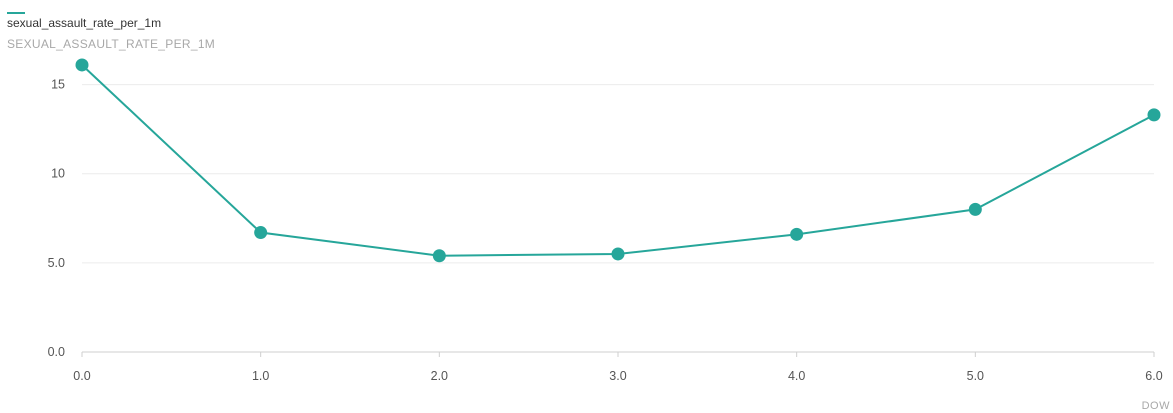 Image resolution: width=1173 pixels, height=413 pixels. I want to click on x-tick-label: 3.0, so click(617, 376).